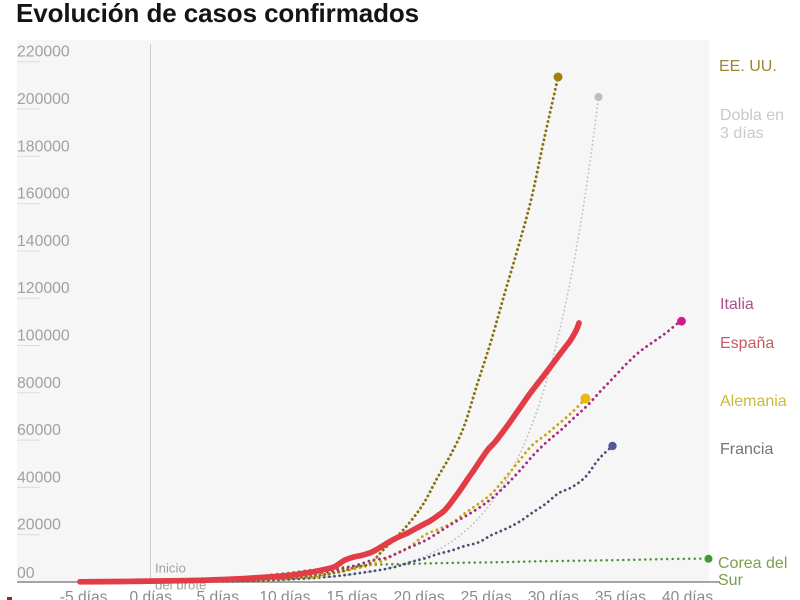 This screenshot has height=600, width=800. I want to click on svg-text: 160000, so click(43, 194).